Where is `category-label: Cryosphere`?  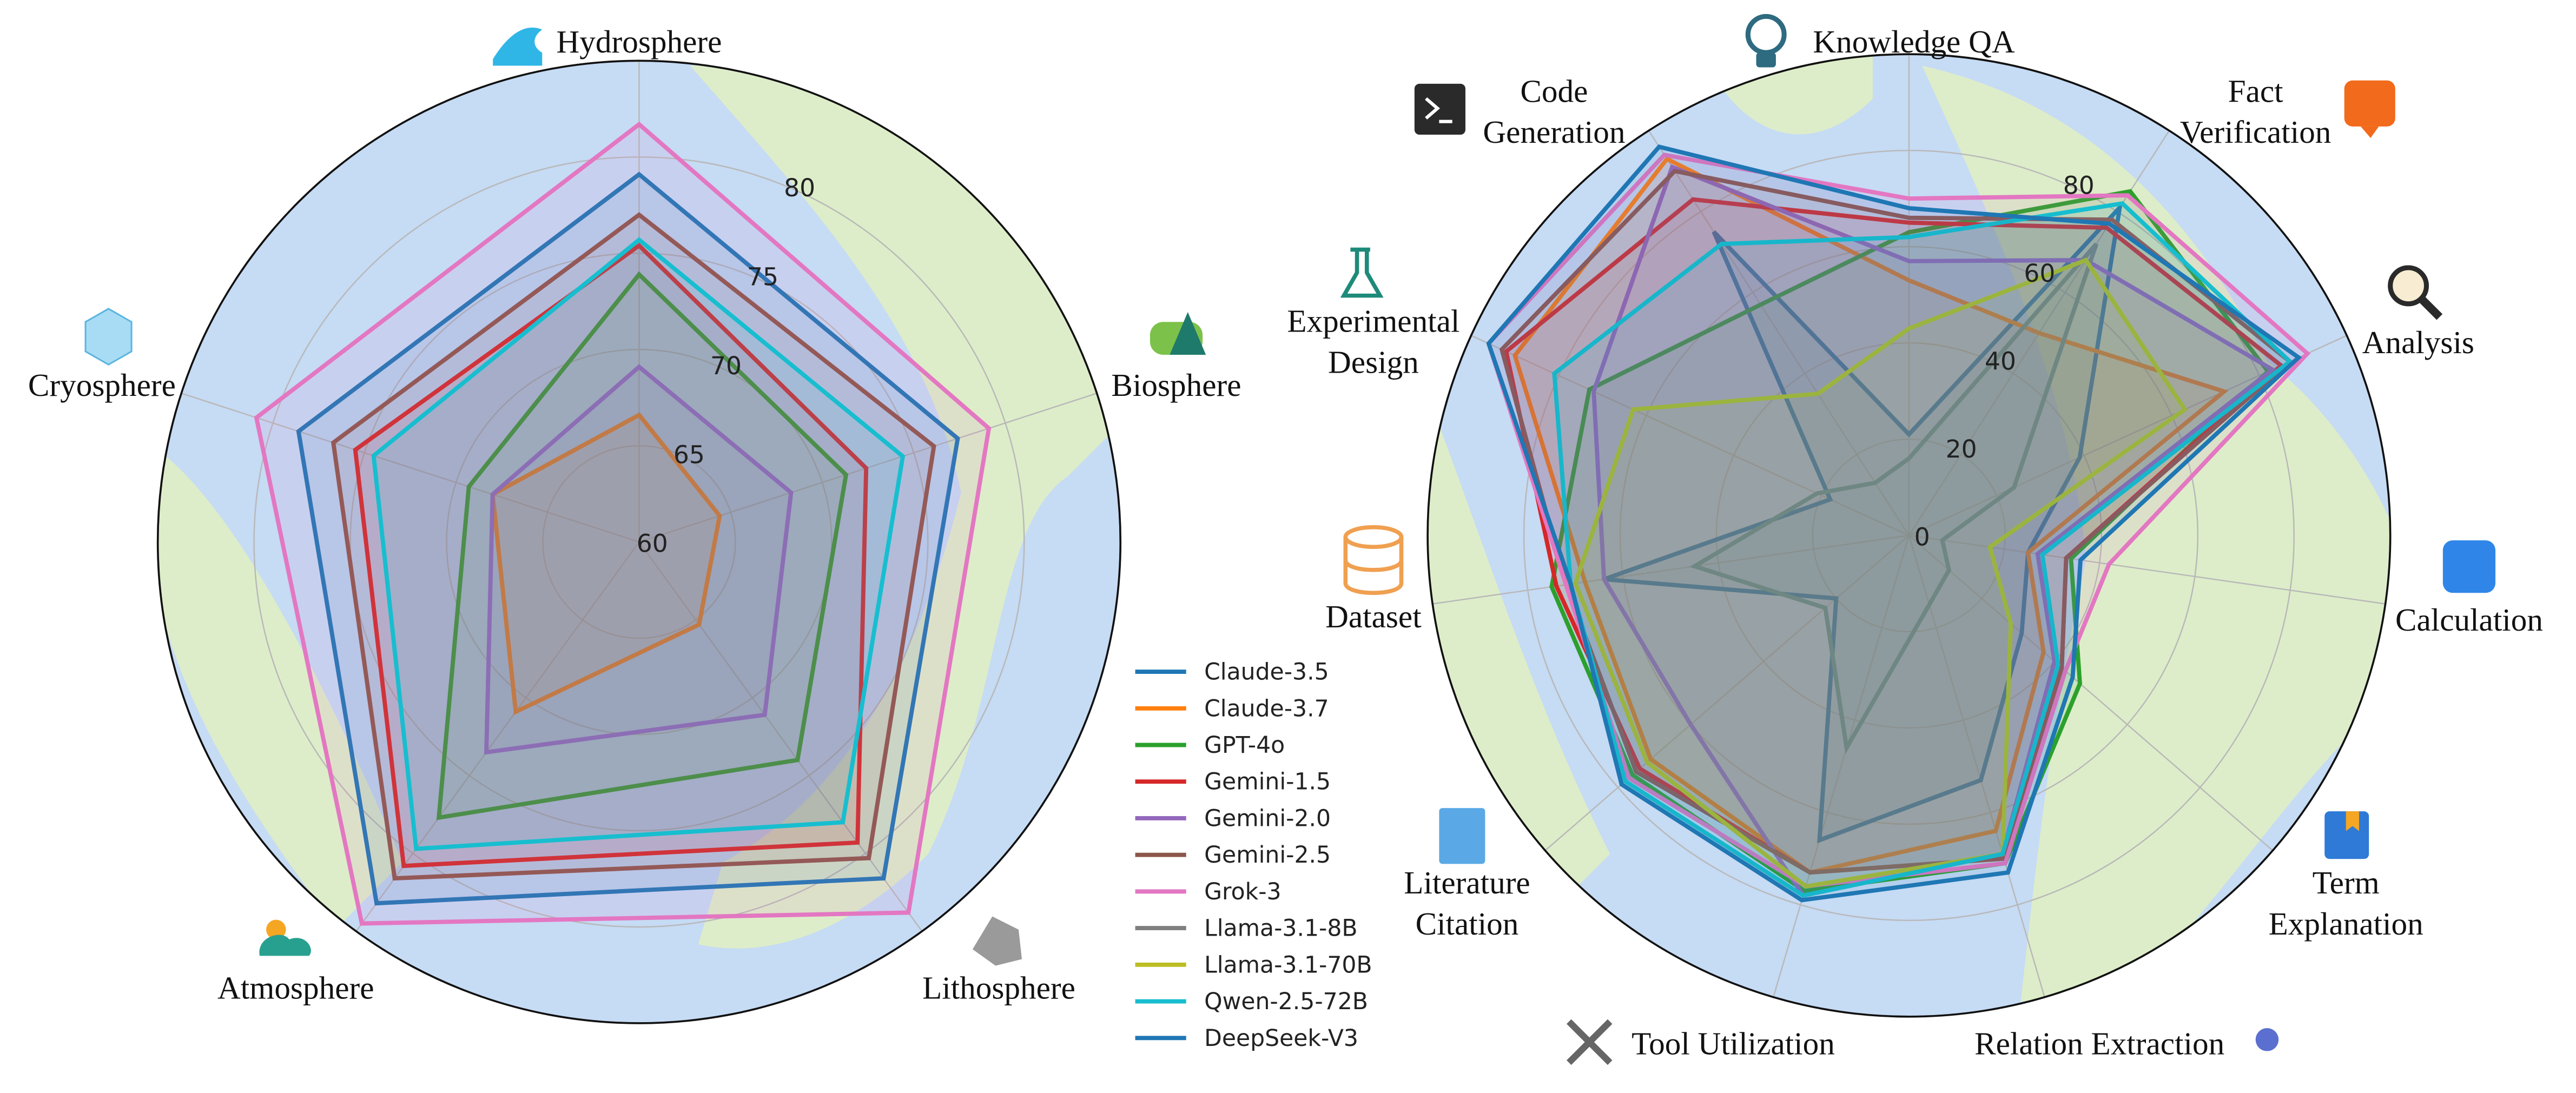
category-label: Cryosphere is located at coordinates (102, 385).